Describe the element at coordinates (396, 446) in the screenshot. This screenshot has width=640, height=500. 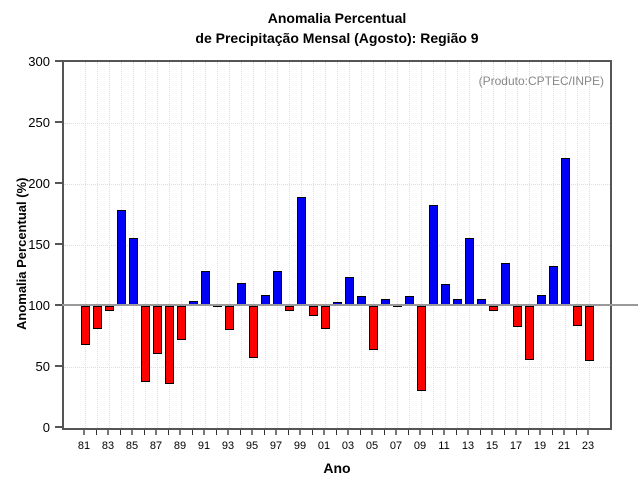
I see `x-tick-label: 07` at that location.